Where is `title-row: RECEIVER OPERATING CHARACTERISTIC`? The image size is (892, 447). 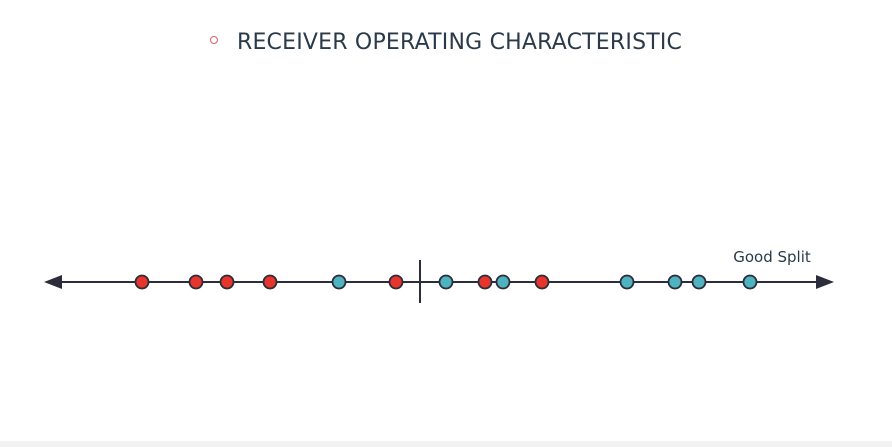
title-row: RECEIVER OPERATING CHARACTERISTIC is located at coordinates (446, 42).